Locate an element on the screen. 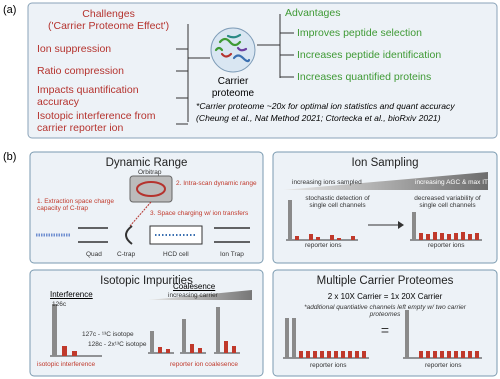  annotation: 3. Space charging w/ ion transfers is located at coordinates (199, 213).